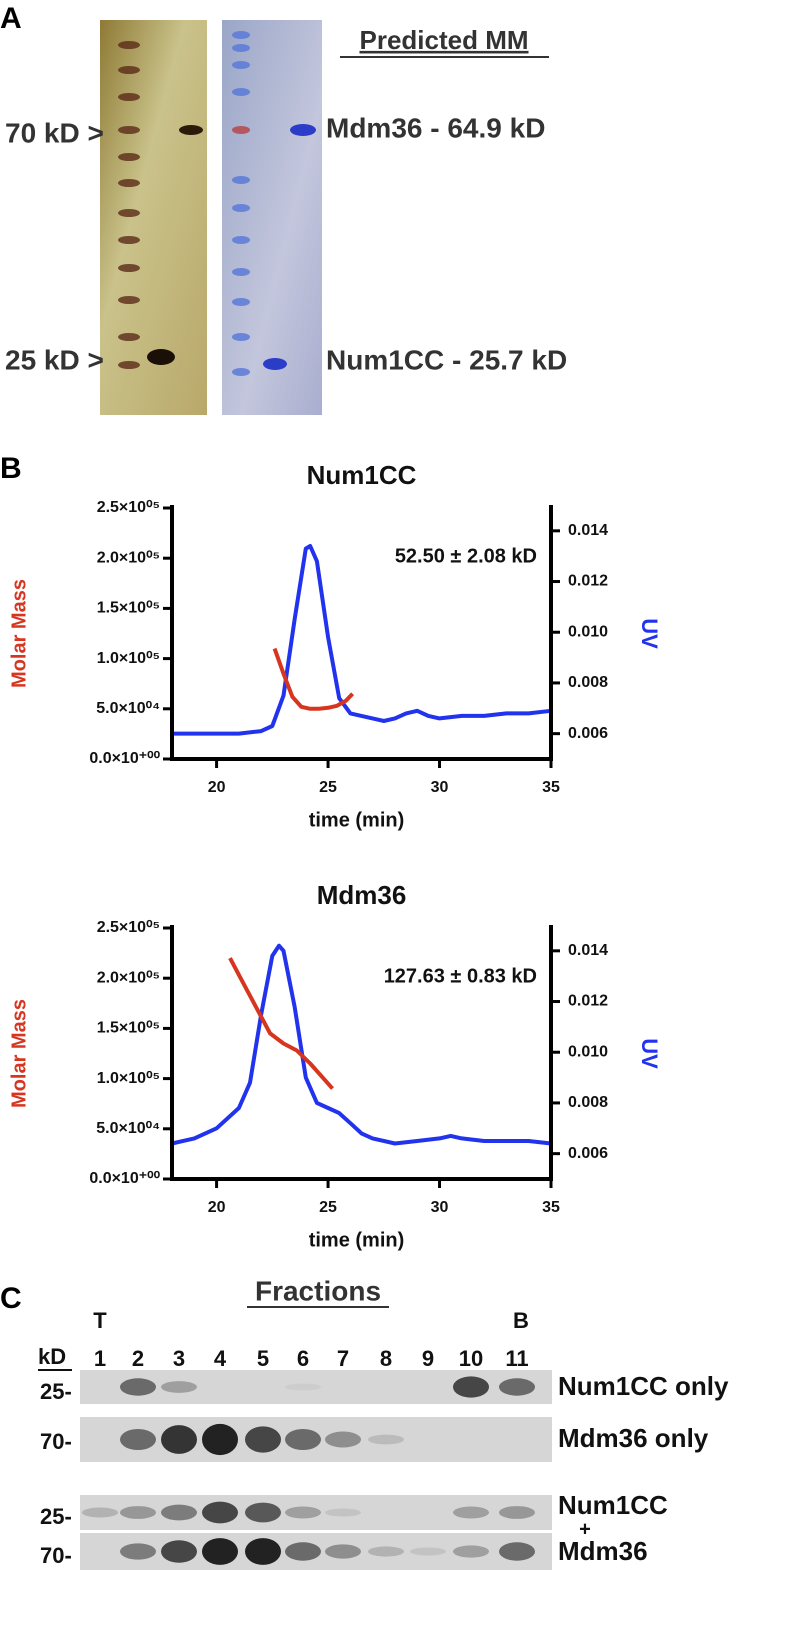 This screenshot has height=1633, width=798. I want to click on coomassie-gel, so click(272, 217).